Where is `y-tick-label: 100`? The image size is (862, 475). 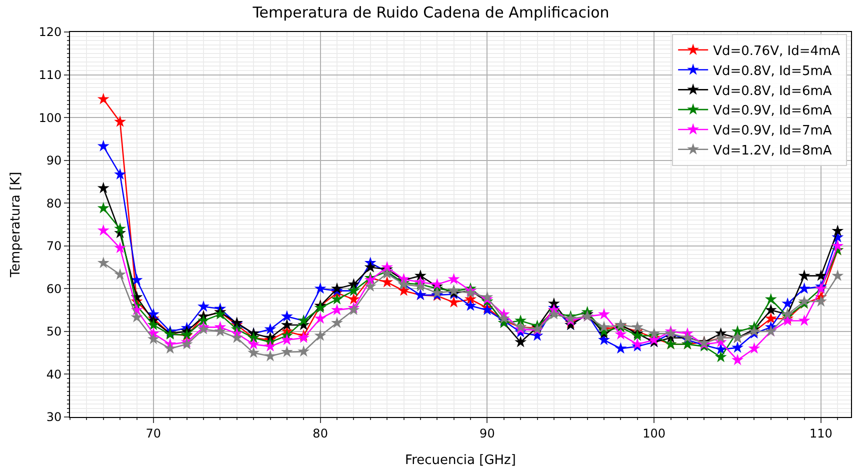
y-tick-label: 100 is located at coordinates (50, 117).